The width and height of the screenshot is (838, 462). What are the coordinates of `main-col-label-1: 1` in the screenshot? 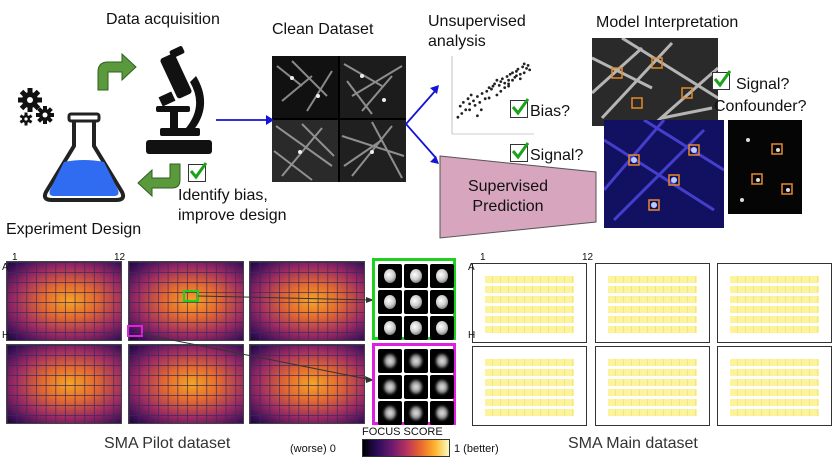 It's located at (483, 257).